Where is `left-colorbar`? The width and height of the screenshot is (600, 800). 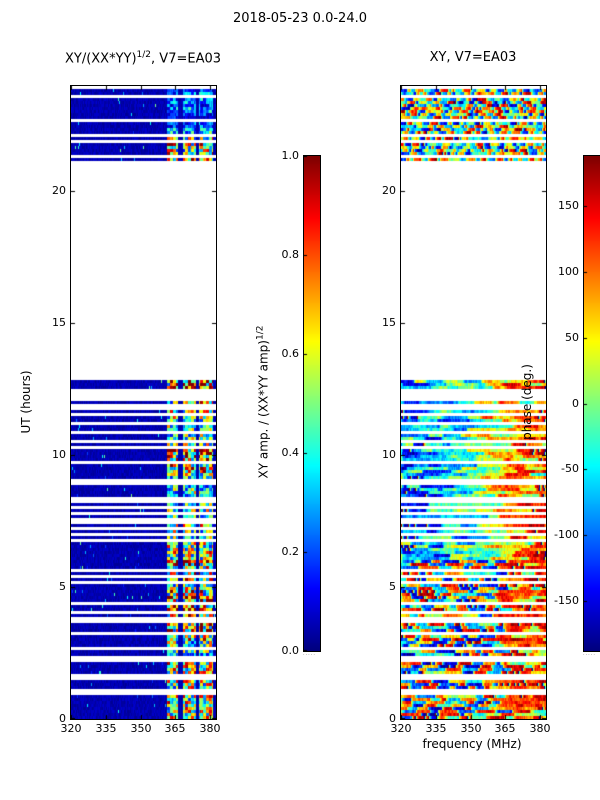 left-colorbar is located at coordinates (312, 403).